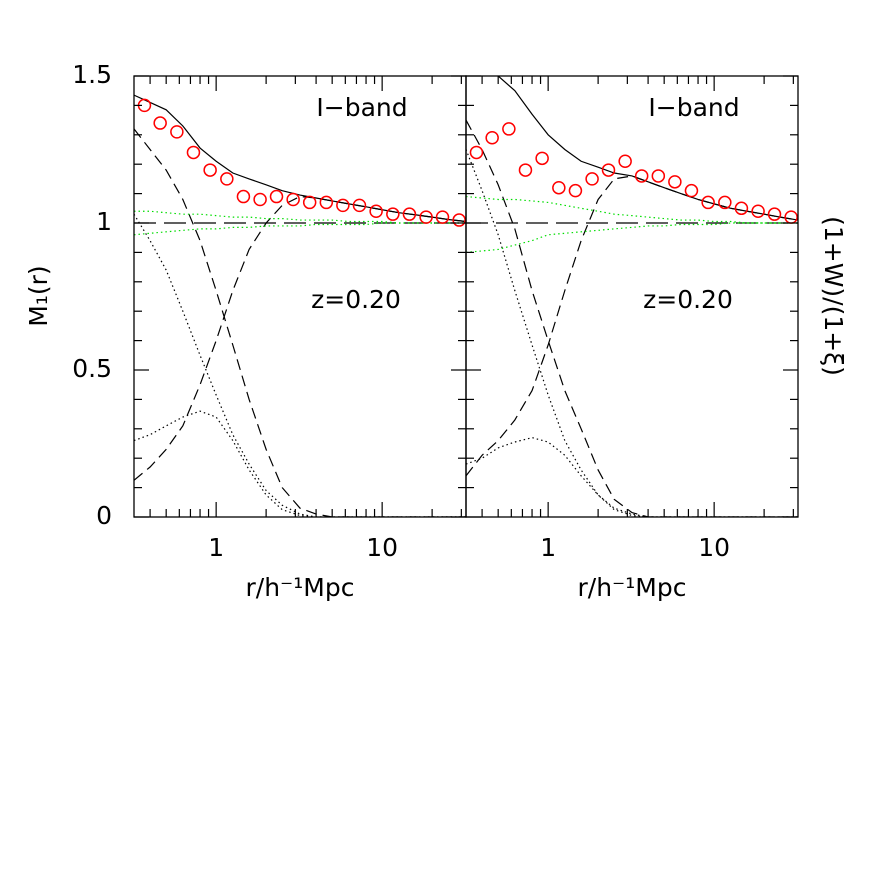 The width and height of the screenshot is (872, 872). I want to click on y-axis-label: M₁(r), so click(38, 295).